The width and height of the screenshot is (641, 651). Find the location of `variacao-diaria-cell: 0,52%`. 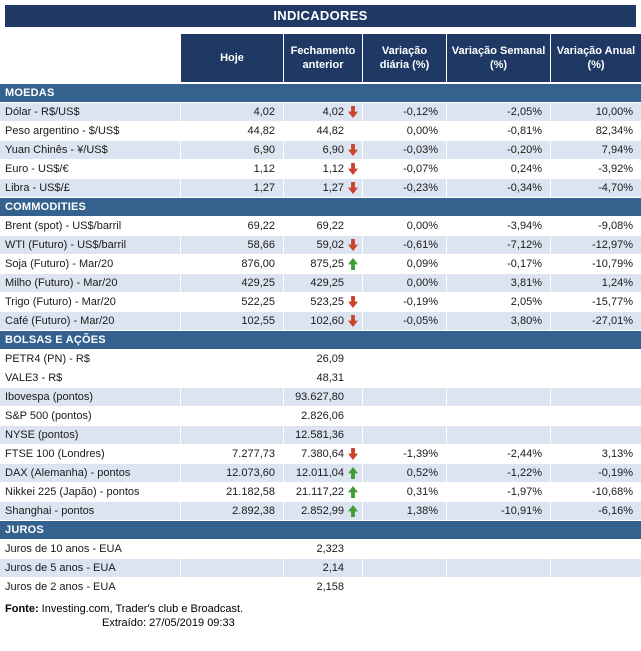

variacao-diaria-cell: 0,52% is located at coordinates (404, 473).